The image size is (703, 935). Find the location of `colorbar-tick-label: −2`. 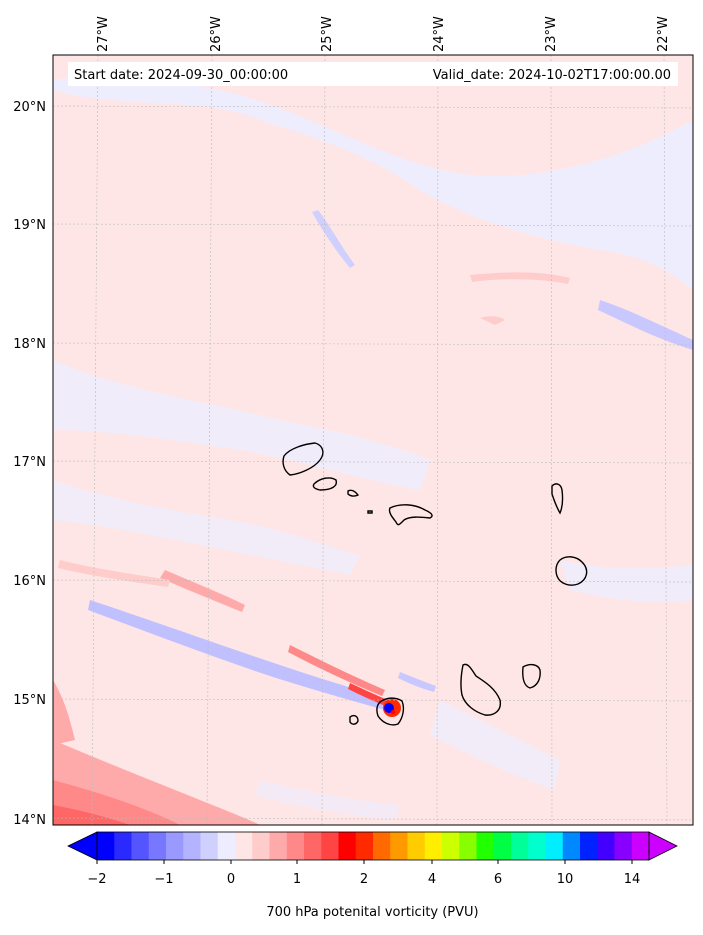

colorbar-tick-label: −2 is located at coordinates (96, 879).